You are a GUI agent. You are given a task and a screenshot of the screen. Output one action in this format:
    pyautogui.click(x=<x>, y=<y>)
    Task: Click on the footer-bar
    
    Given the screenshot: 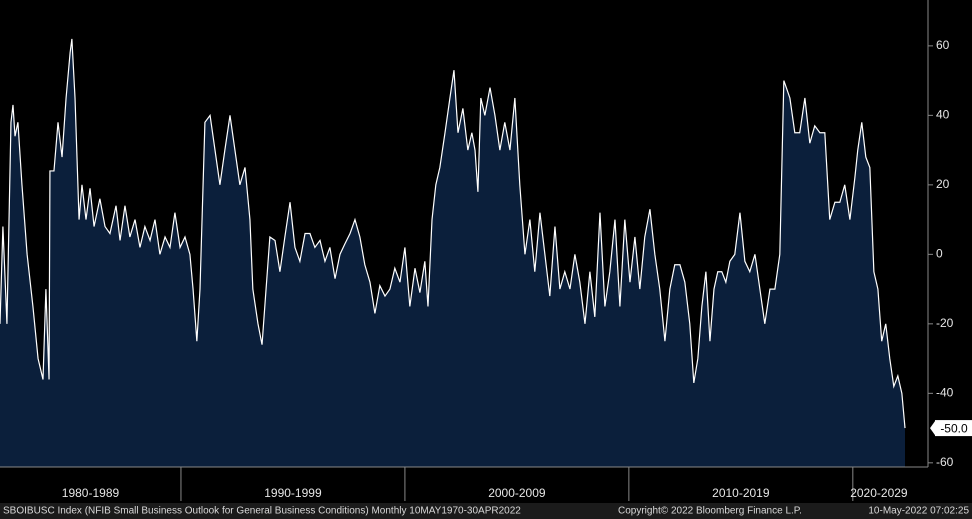 What is the action you would take?
    pyautogui.click(x=486, y=511)
    